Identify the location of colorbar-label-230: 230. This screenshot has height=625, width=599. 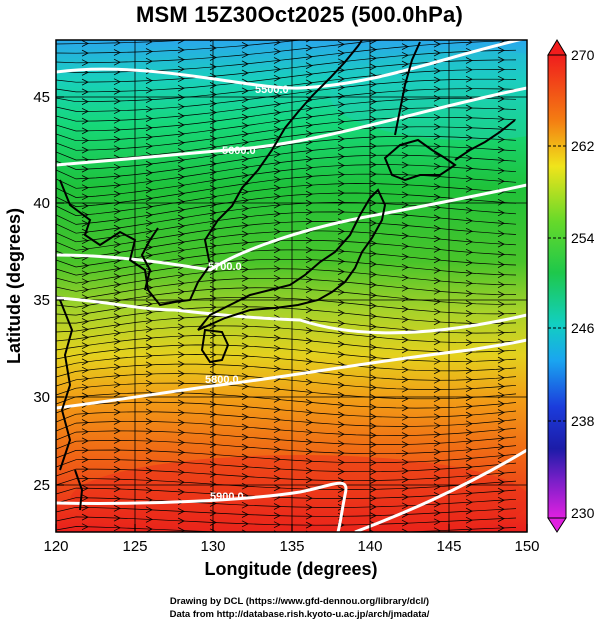
(583, 513).